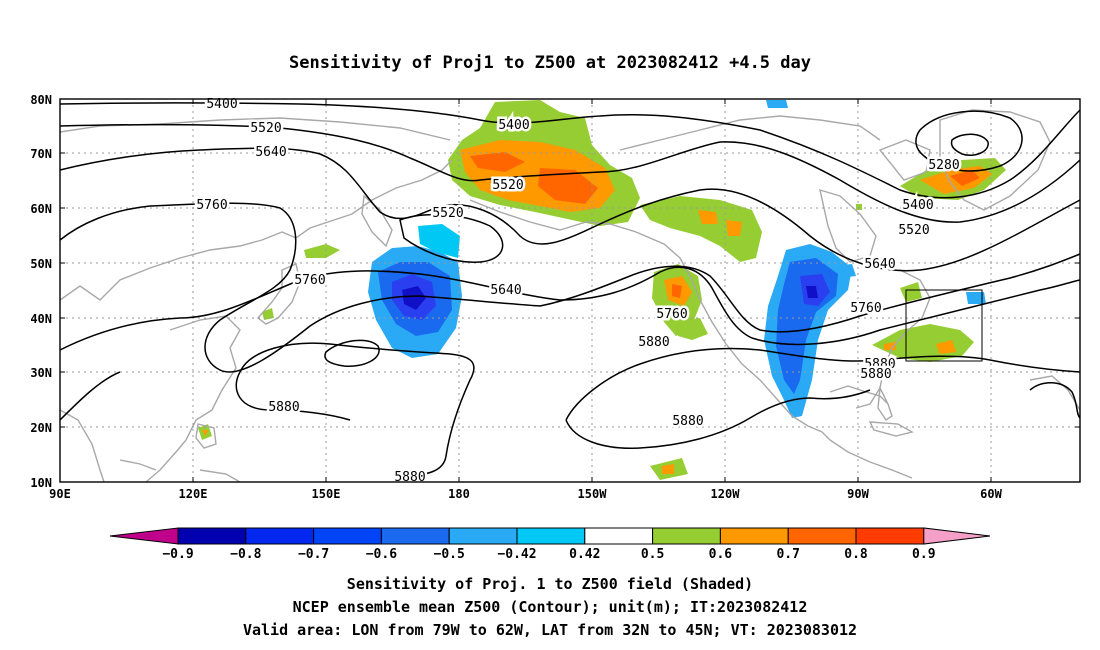 The width and height of the screenshot is (1100, 650). What do you see at coordinates (82, 446) in the screenshot?
I see `coastline-india` at bounding box center [82, 446].